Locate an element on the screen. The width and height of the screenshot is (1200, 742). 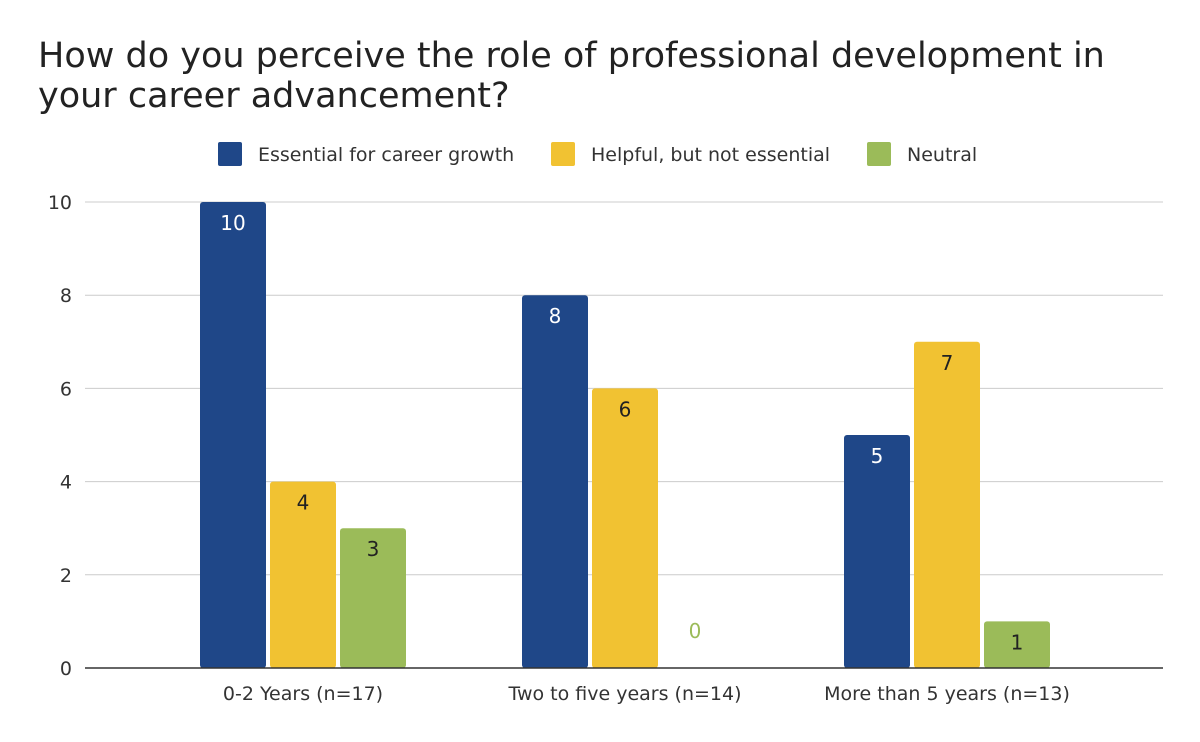
y-tick-label: 10 is located at coordinates (60, 203).